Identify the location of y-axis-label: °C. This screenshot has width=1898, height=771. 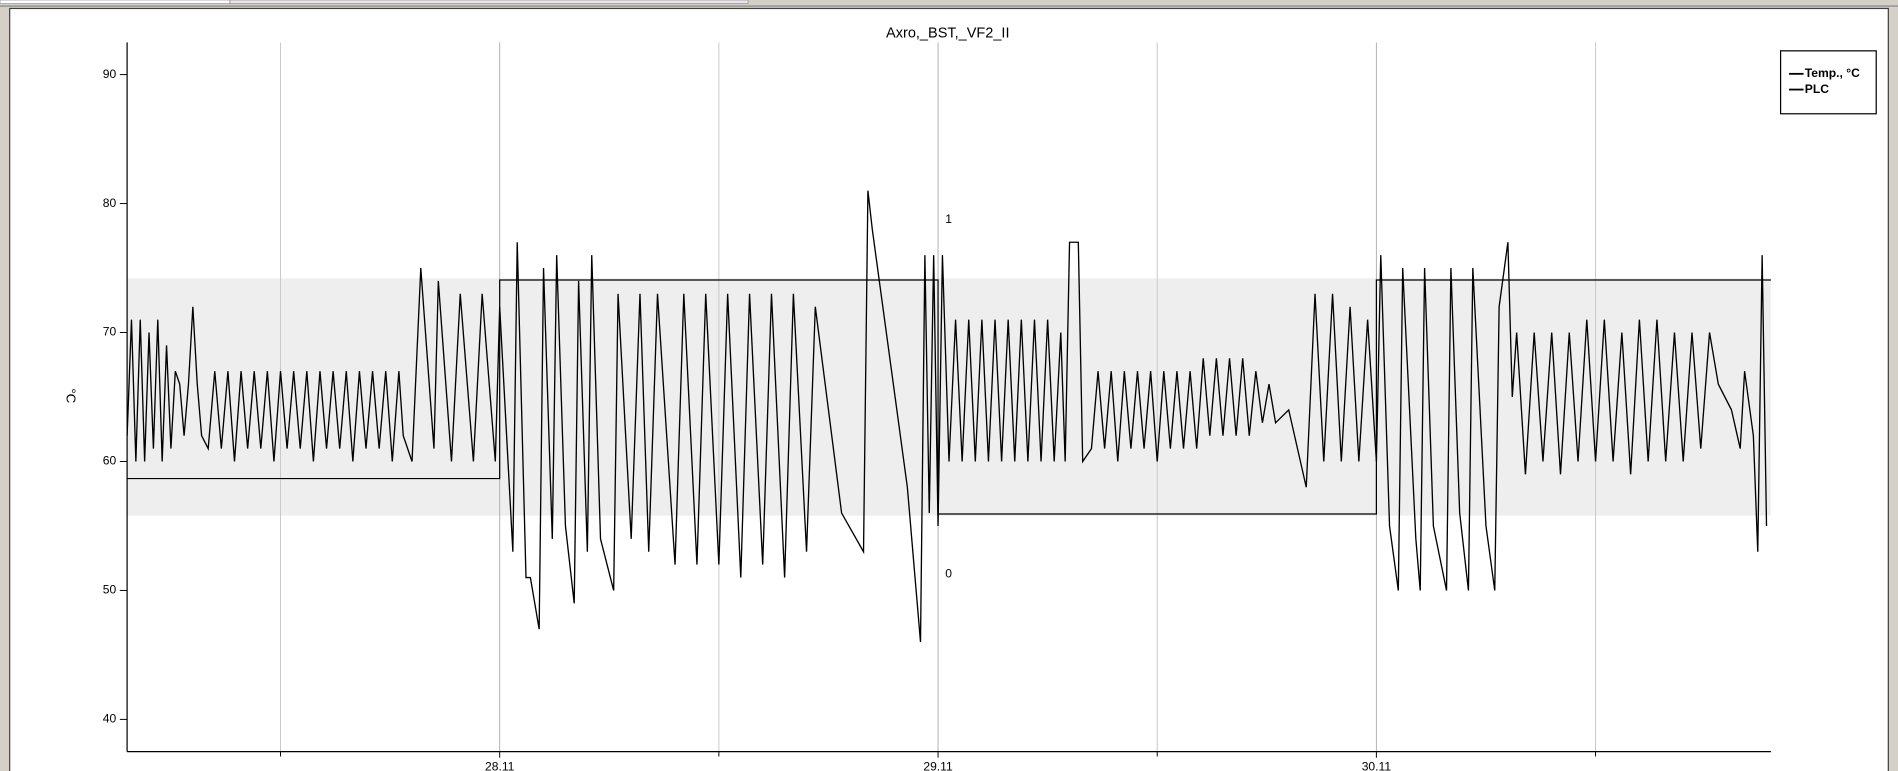
(71, 395).